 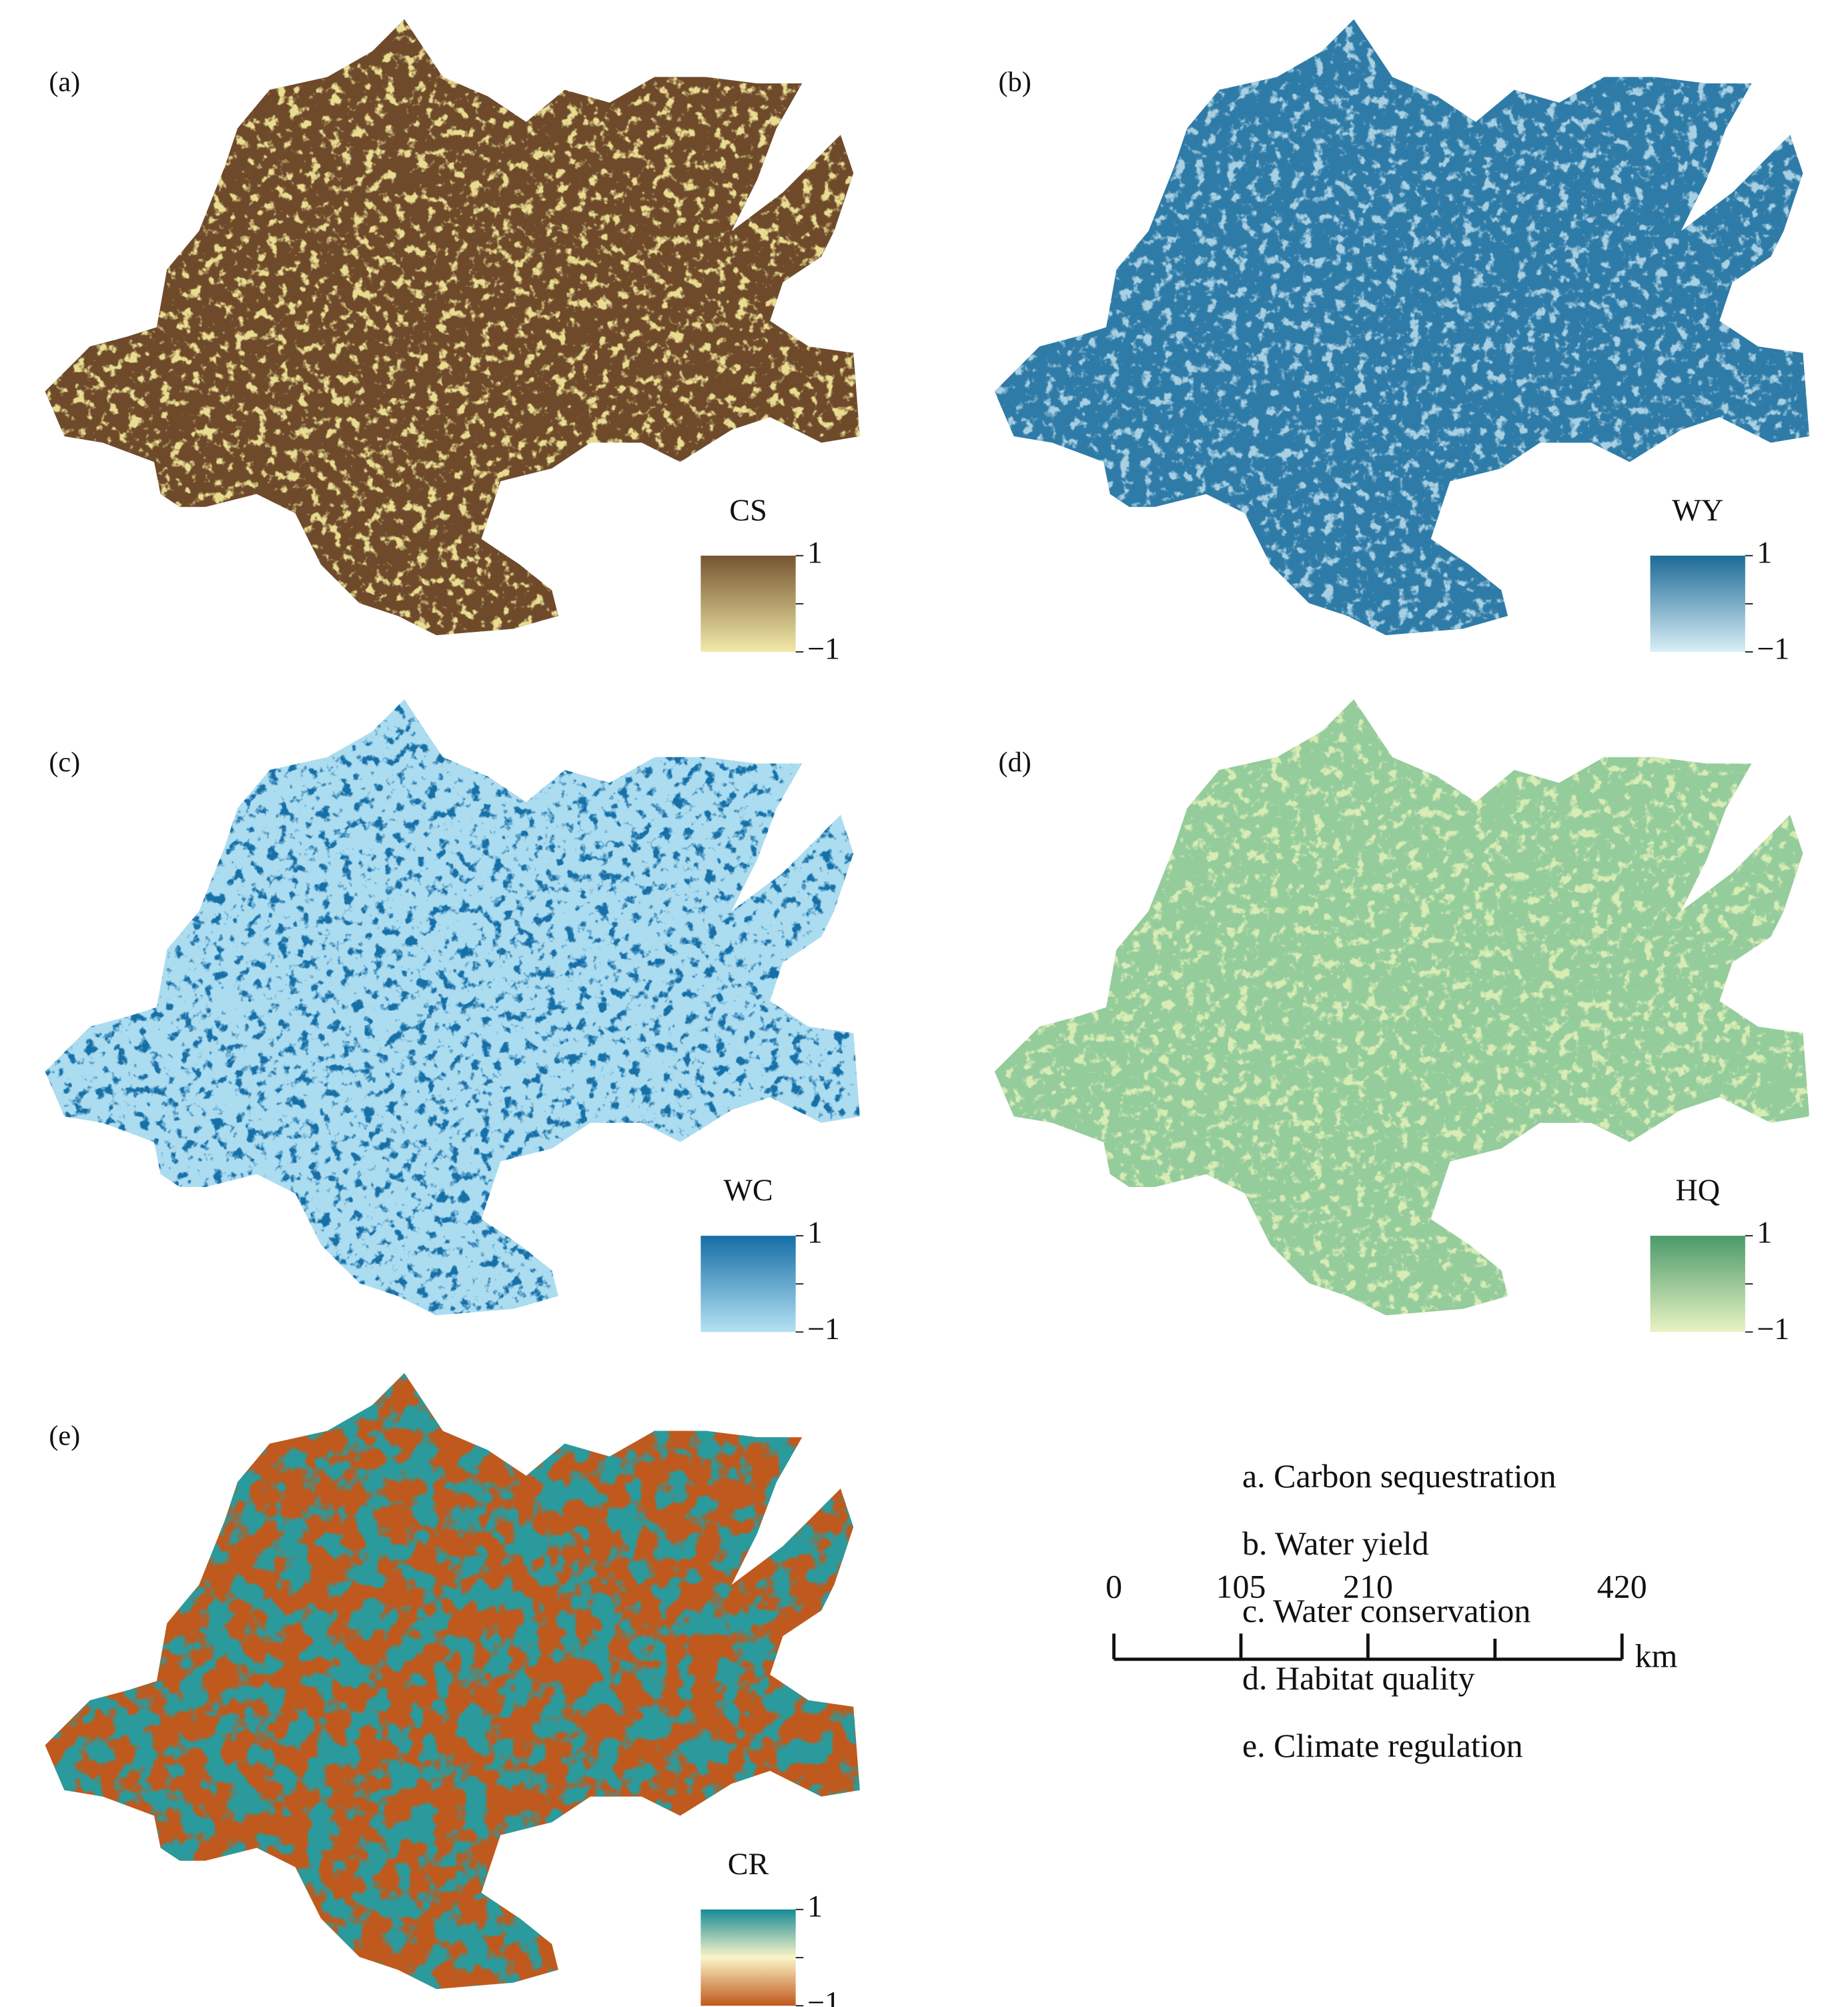 I want to click on map-panel: (d) HQ 1 −1, so click(x=1402, y=1022).